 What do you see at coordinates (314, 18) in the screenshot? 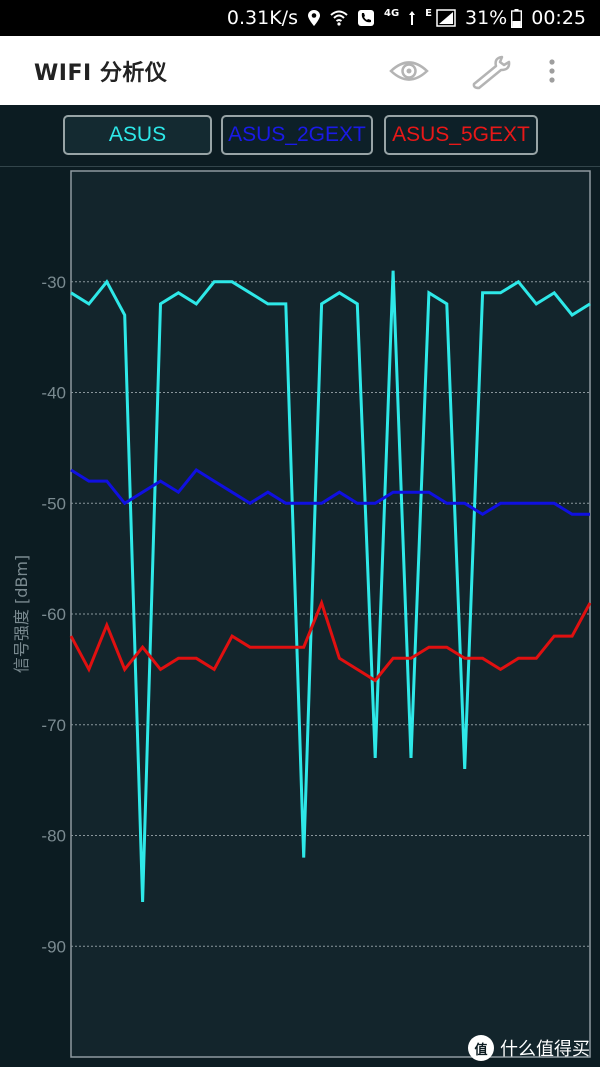
I see `location-icon` at bounding box center [314, 18].